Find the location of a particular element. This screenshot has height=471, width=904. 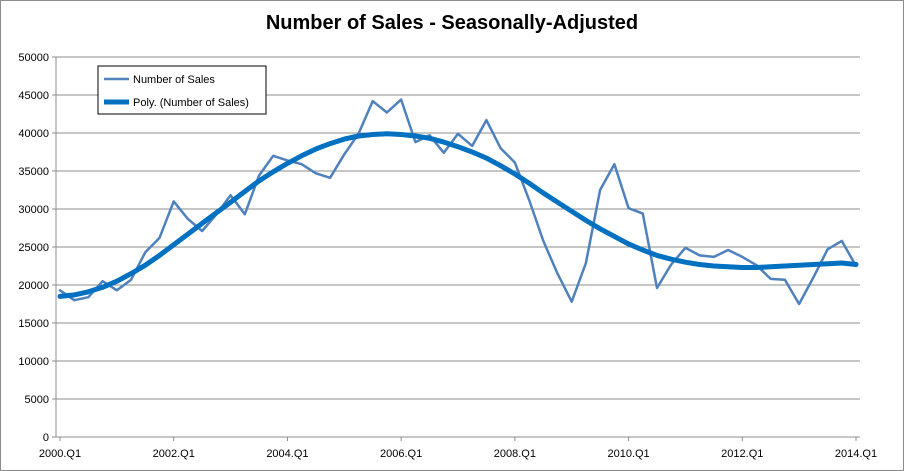

y-tick-label: 30000 is located at coordinates (33, 210).